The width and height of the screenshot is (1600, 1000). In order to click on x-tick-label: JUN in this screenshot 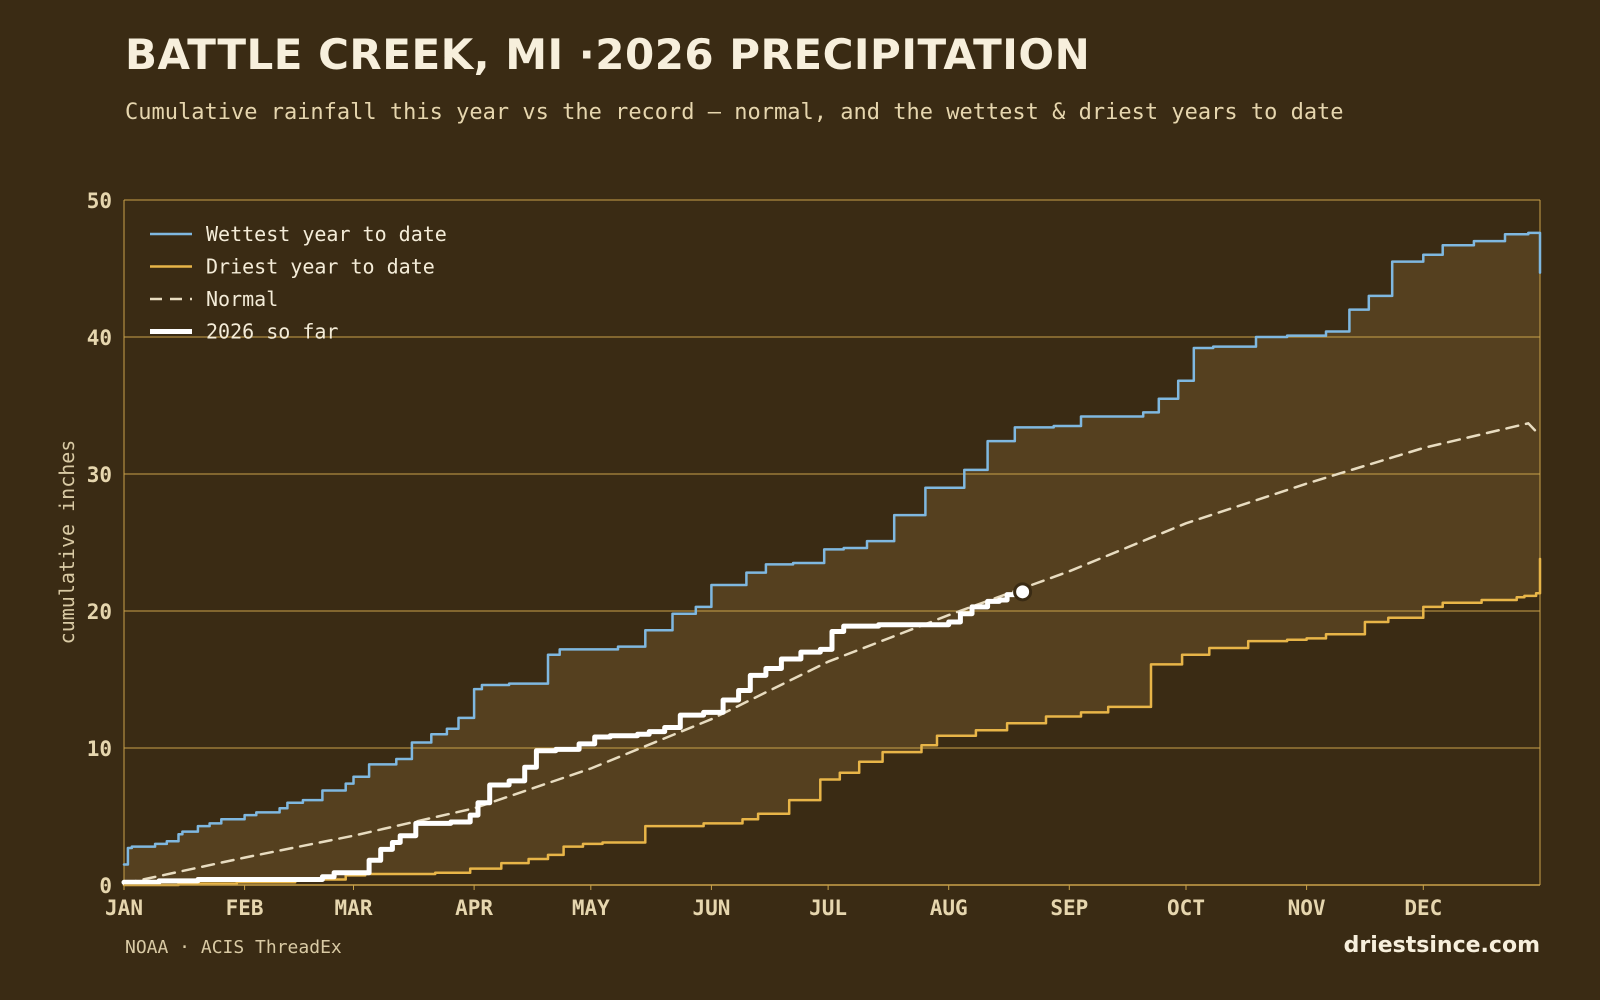, I will do `click(711, 908)`.